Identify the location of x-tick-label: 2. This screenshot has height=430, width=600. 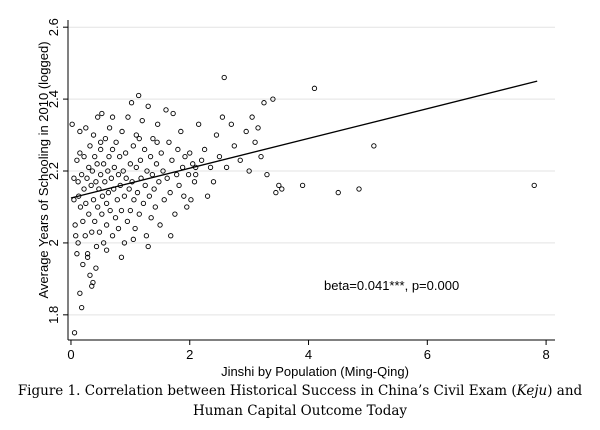
(189, 354).